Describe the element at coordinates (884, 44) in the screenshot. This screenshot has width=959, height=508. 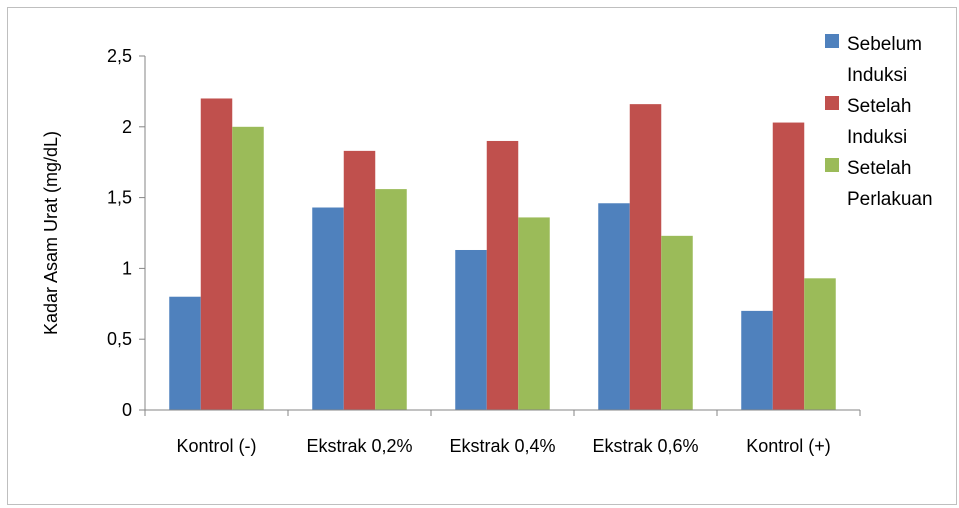
I see `legend-label-1: Sebelum` at that location.